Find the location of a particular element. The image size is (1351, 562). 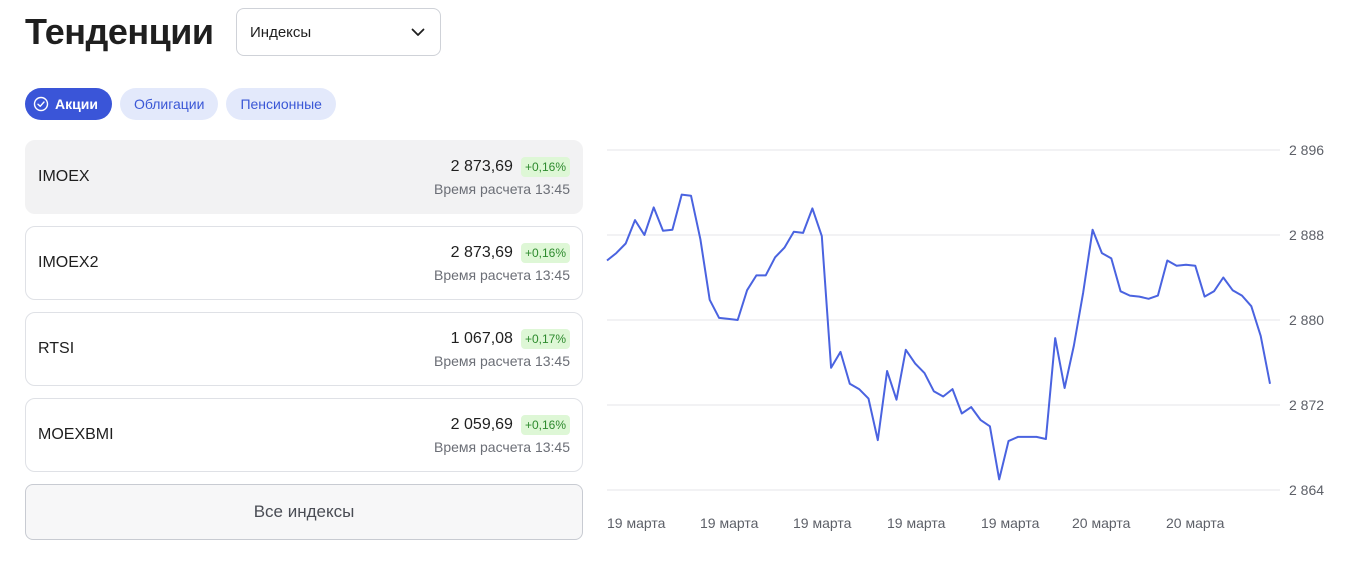

category-tabs: Акции Облигации Пенсионные is located at coordinates (180, 104).